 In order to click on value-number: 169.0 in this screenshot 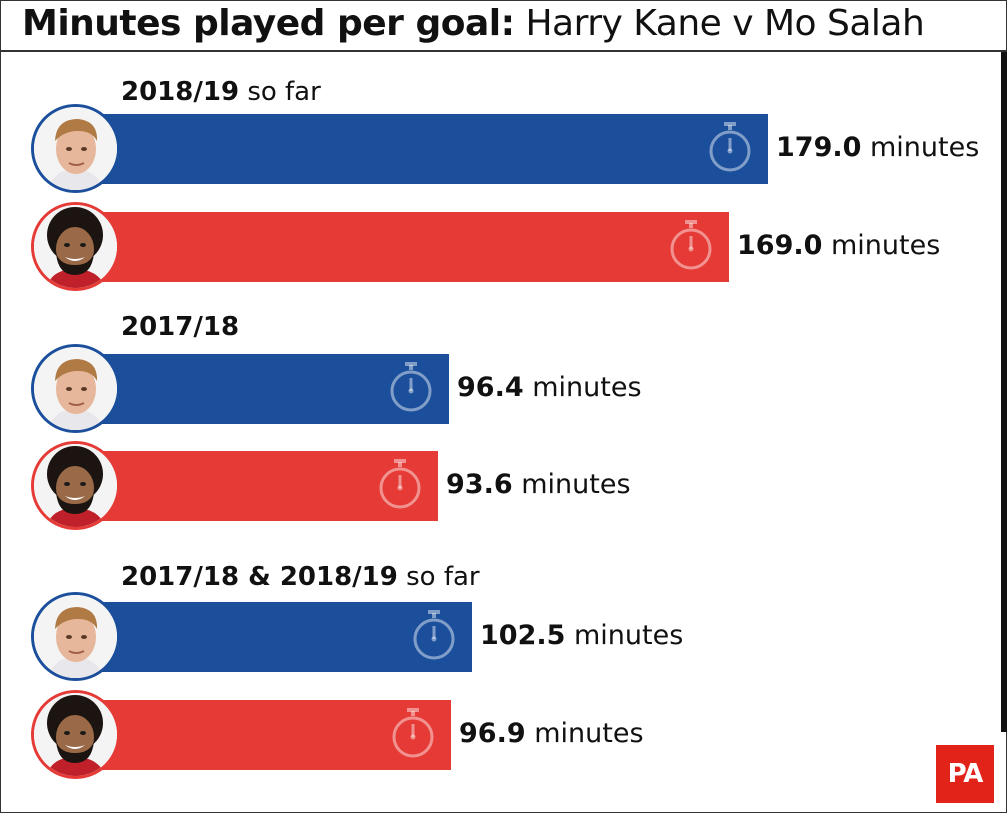, I will do `click(780, 245)`.